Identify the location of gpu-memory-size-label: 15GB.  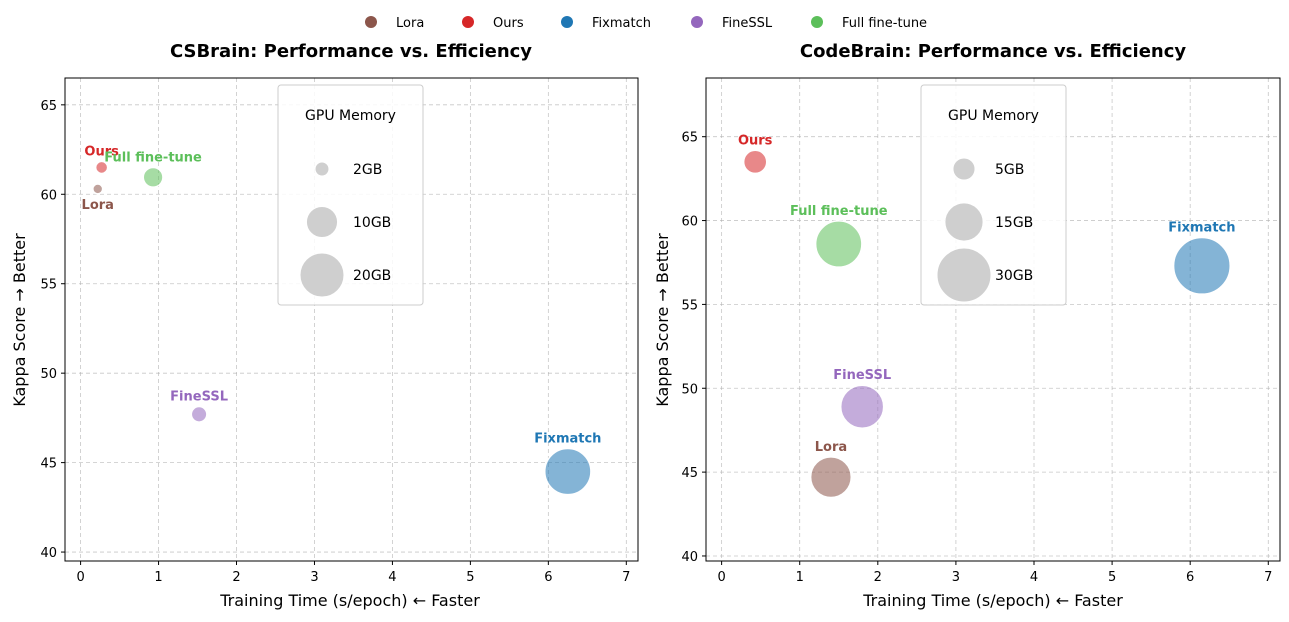
(1014, 223).